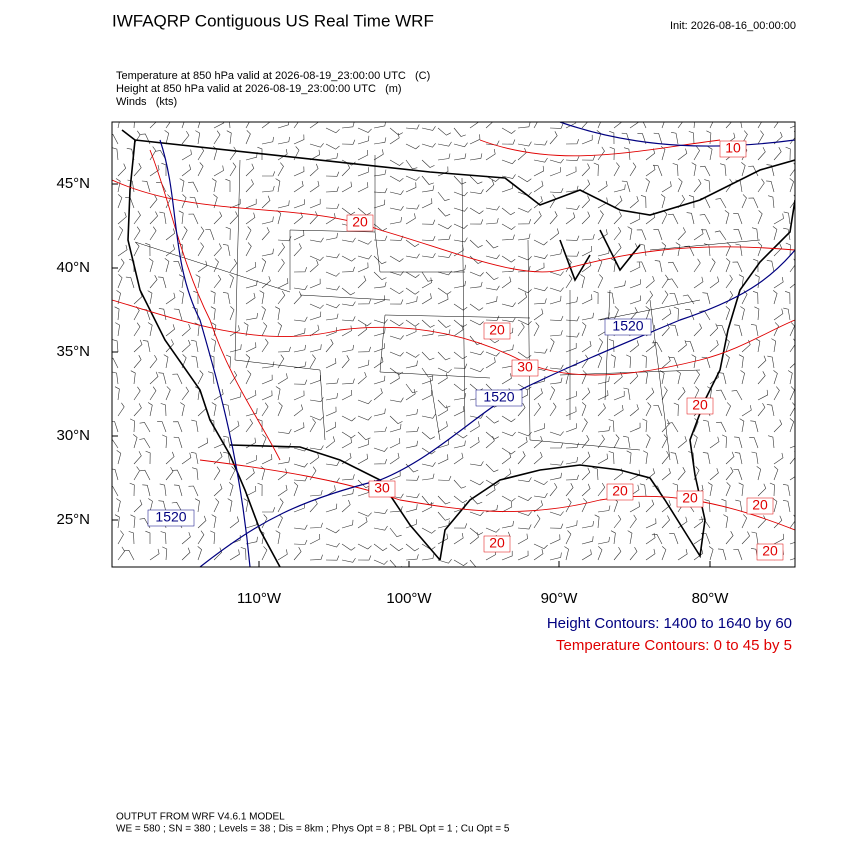 The image size is (850, 850). Describe the element at coordinates (73, 267) in the screenshot. I see `lat-label: 40°N` at that location.